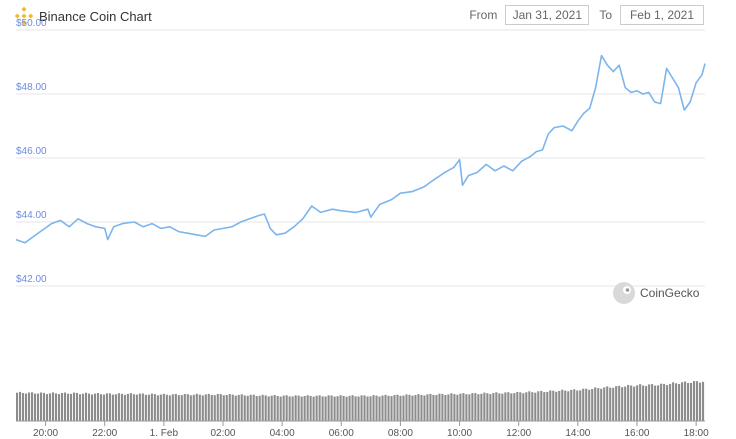 This screenshot has height=439, width=736. What do you see at coordinates (95, 16) in the screenshot?
I see `chart-title: Binance Coin Chart` at bounding box center [95, 16].